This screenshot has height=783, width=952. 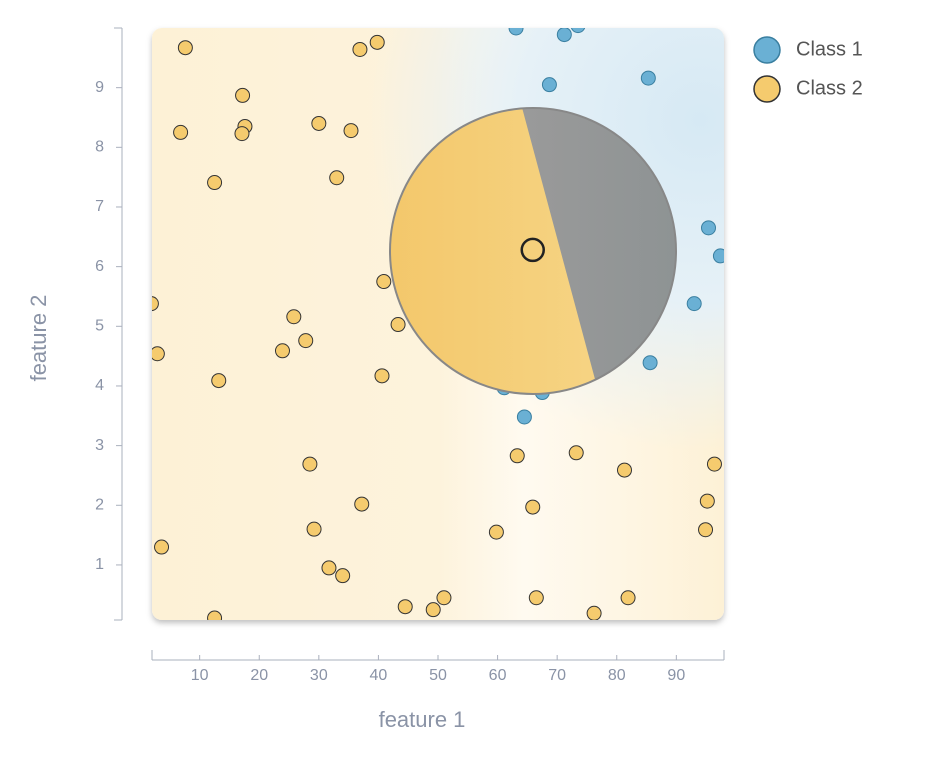 I want to click on y-tick-label: 5, so click(x=99, y=326).